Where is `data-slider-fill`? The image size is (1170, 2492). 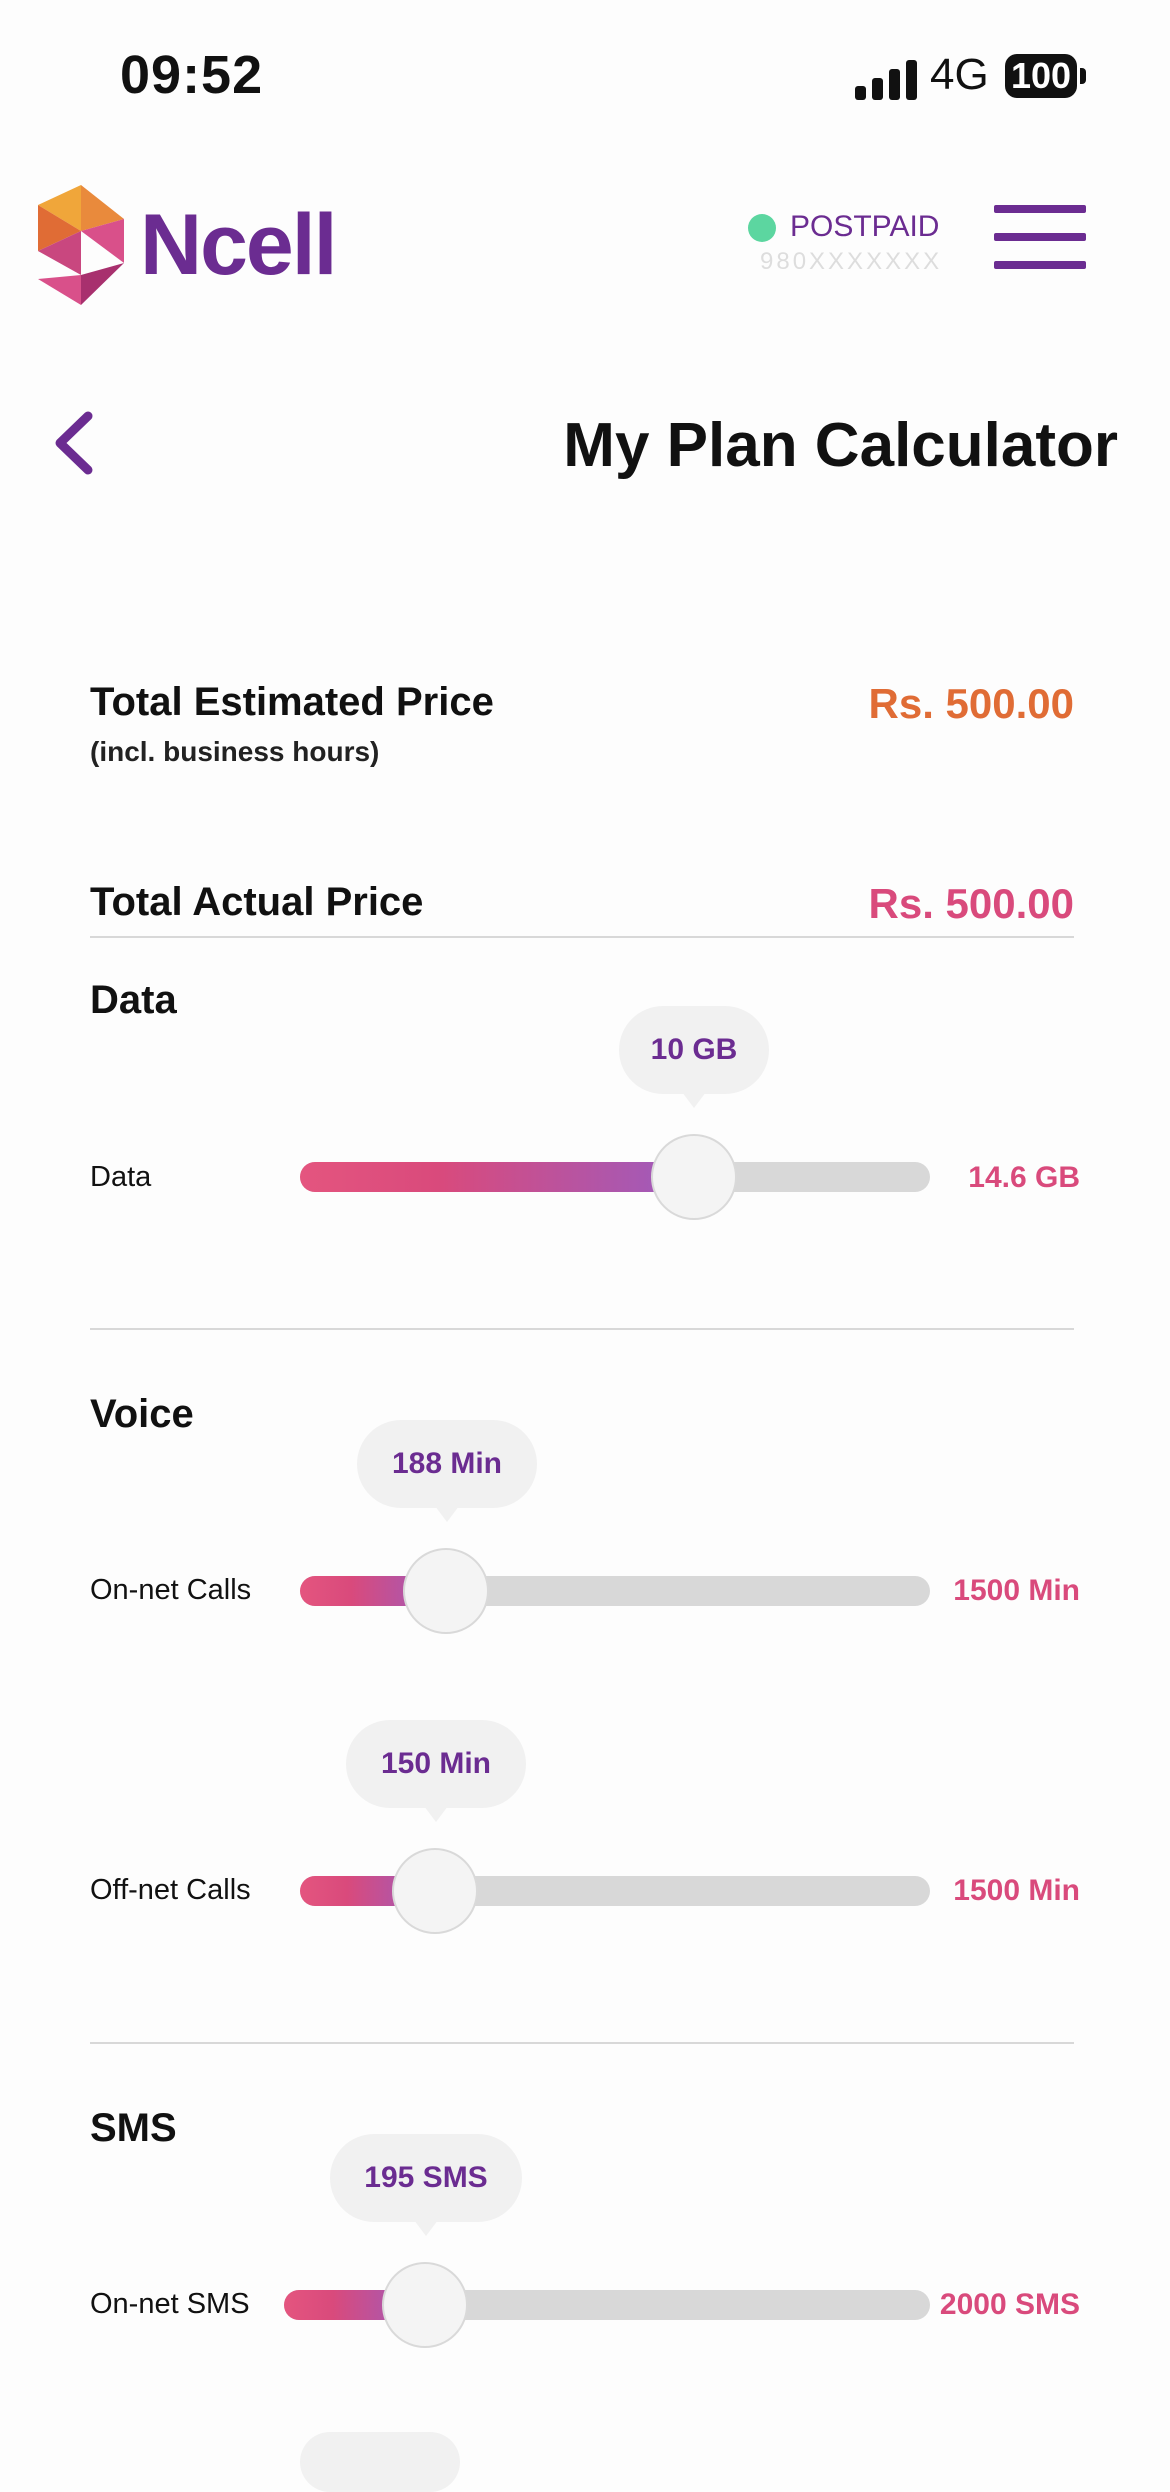 data-slider-fill is located at coordinates (497, 1177).